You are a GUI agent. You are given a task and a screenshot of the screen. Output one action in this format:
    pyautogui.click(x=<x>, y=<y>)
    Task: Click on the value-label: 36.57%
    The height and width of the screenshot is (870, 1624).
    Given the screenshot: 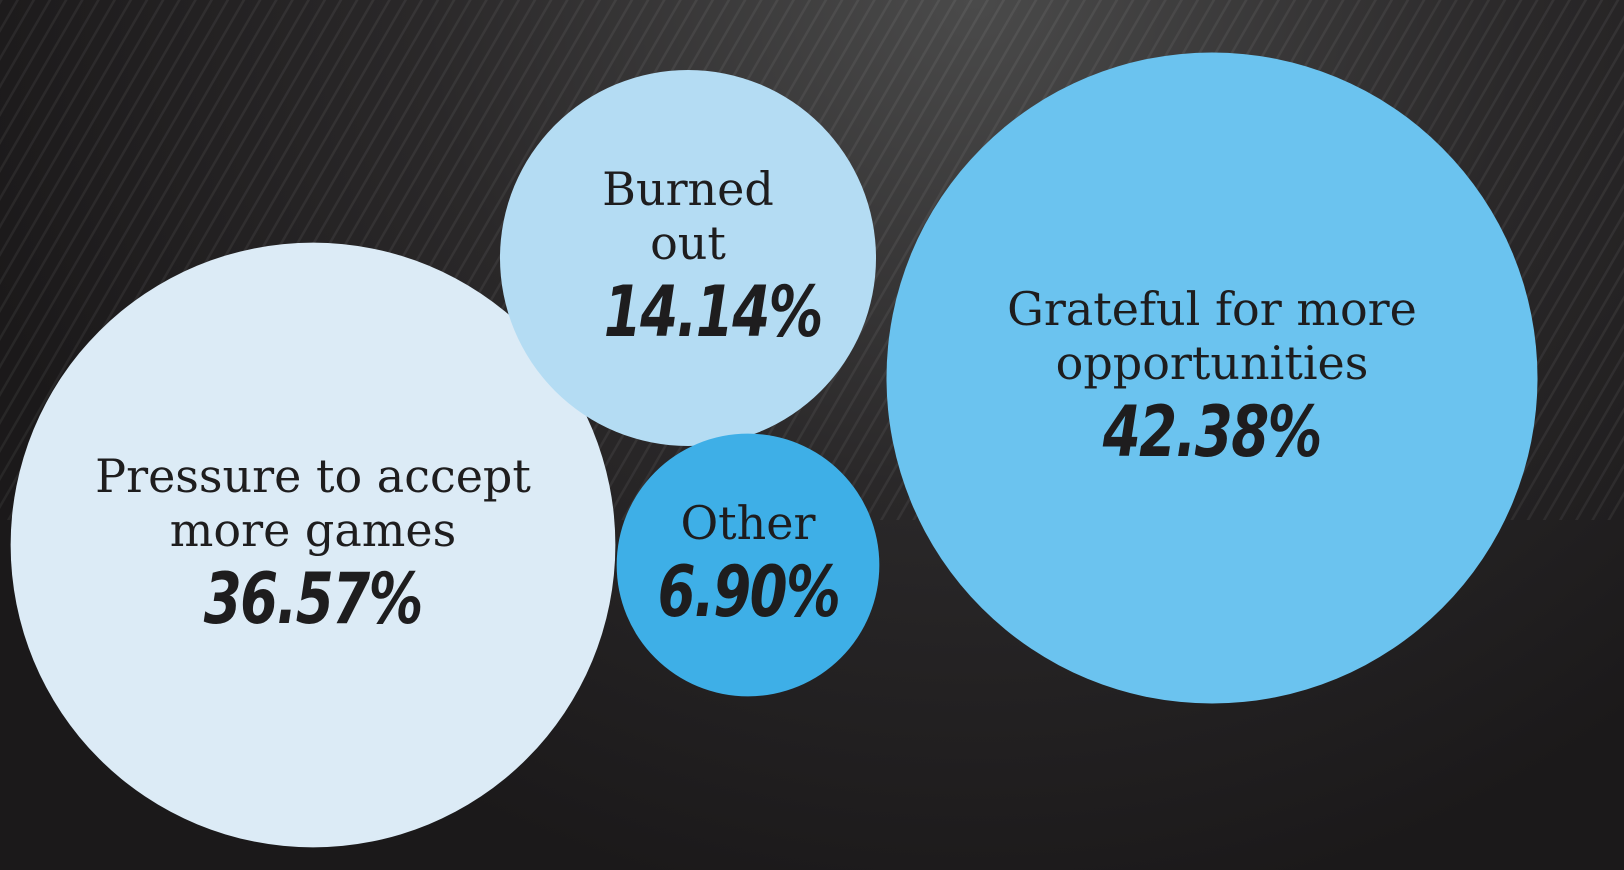 What is the action you would take?
    pyautogui.click(x=313, y=599)
    